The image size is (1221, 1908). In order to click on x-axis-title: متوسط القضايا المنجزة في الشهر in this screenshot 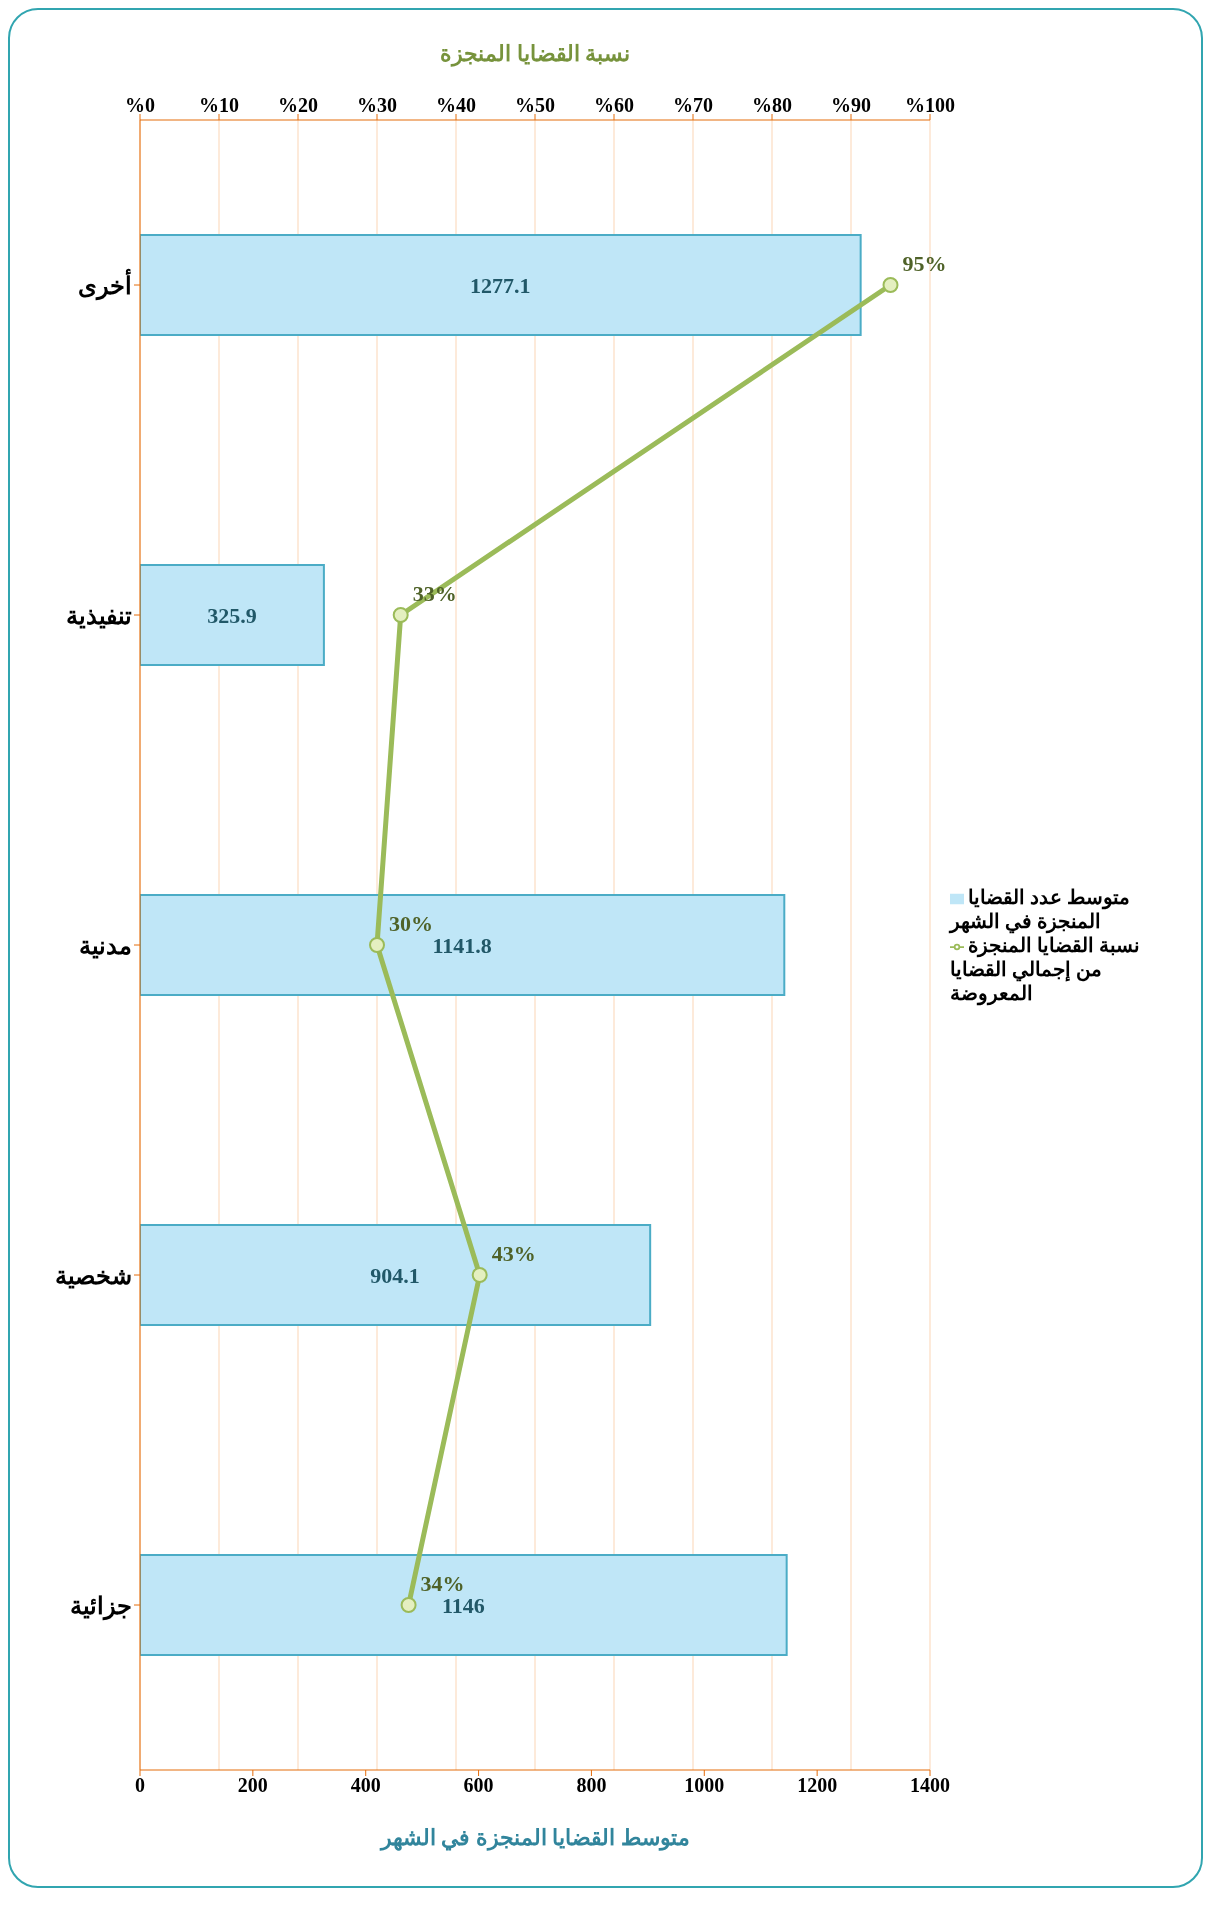, I will do `click(534, 1838)`.